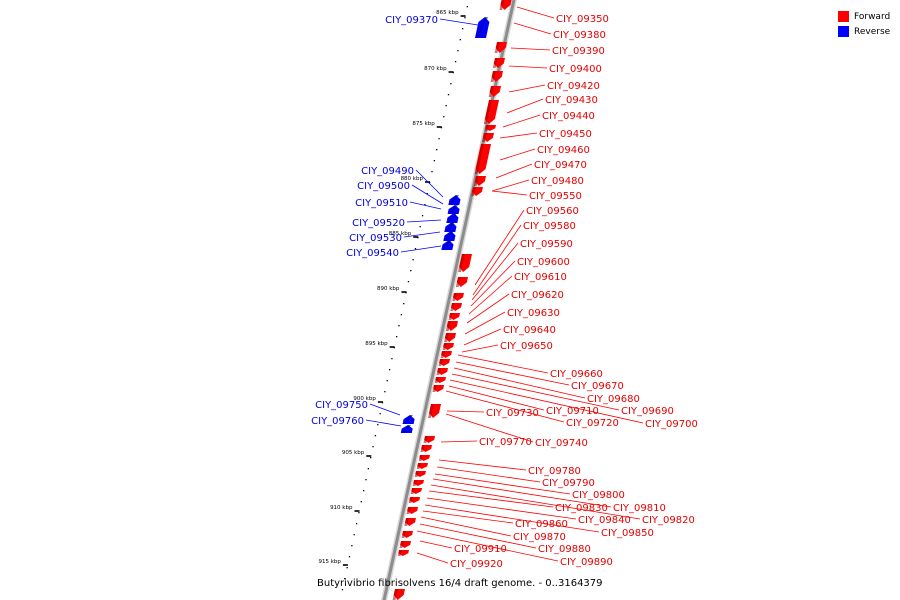 The width and height of the screenshot is (900, 600). What do you see at coordinates (552, 211) in the screenshot?
I see `gene-label-ciy-09560: CIY_09560` at bounding box center [552, 211].